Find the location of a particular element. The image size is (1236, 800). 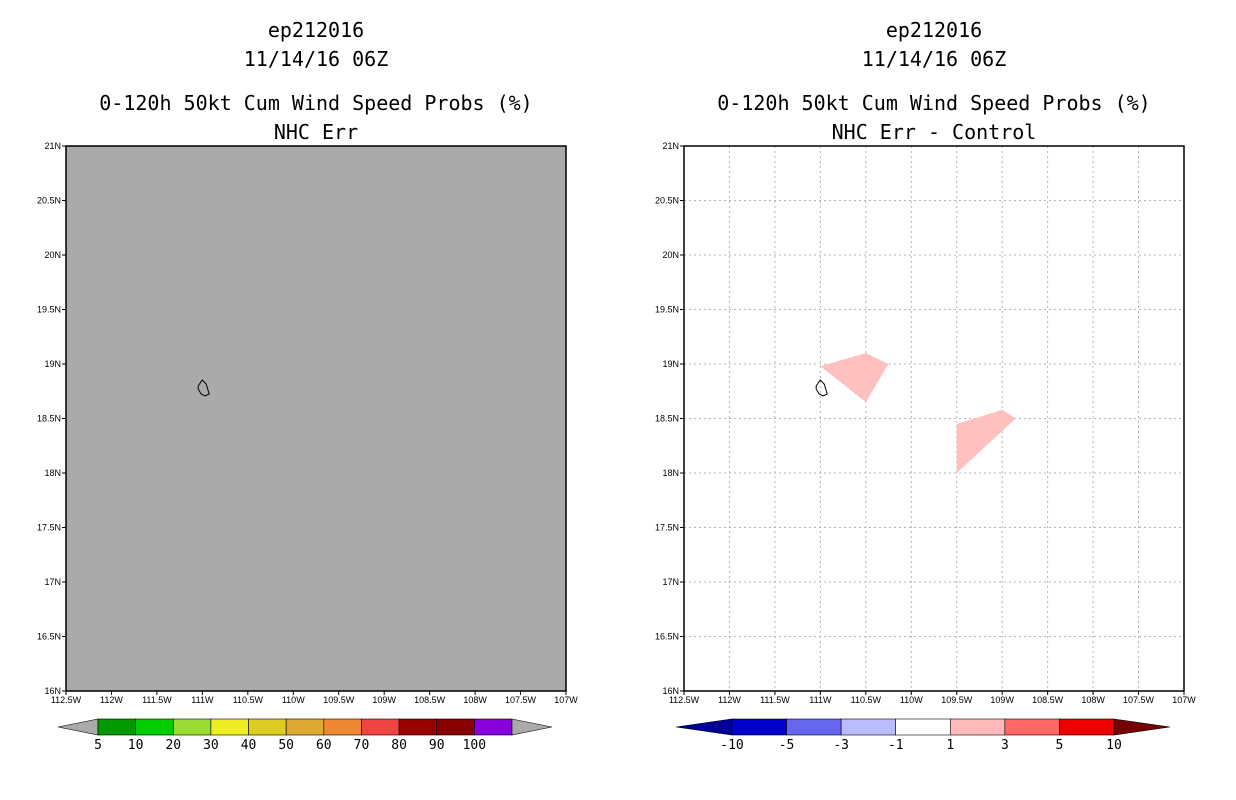

right-chart-title: 0-120h 50kt Cum Wind Speed Probs (%) is located at coordinates (934, 103).